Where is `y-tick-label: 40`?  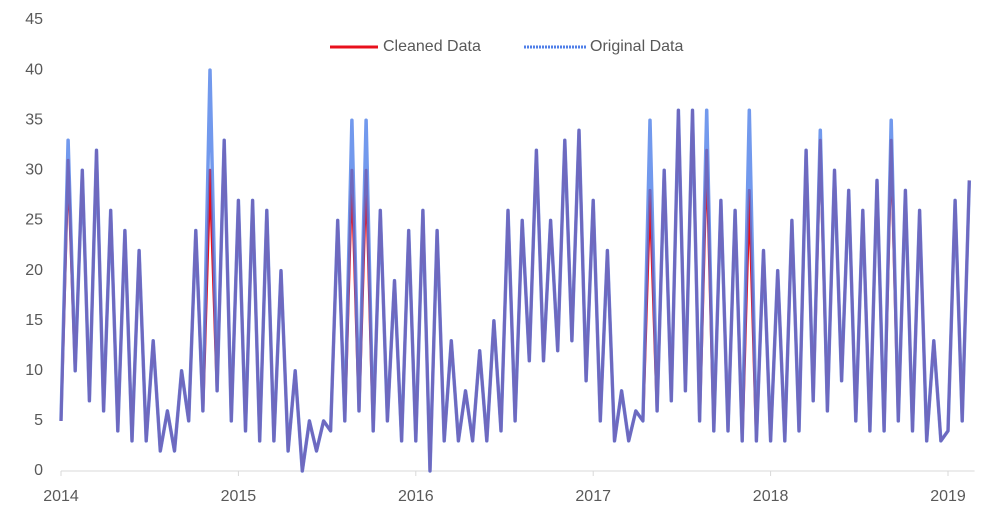 y-tick-label: 40 is located at coordinates (34, 69).